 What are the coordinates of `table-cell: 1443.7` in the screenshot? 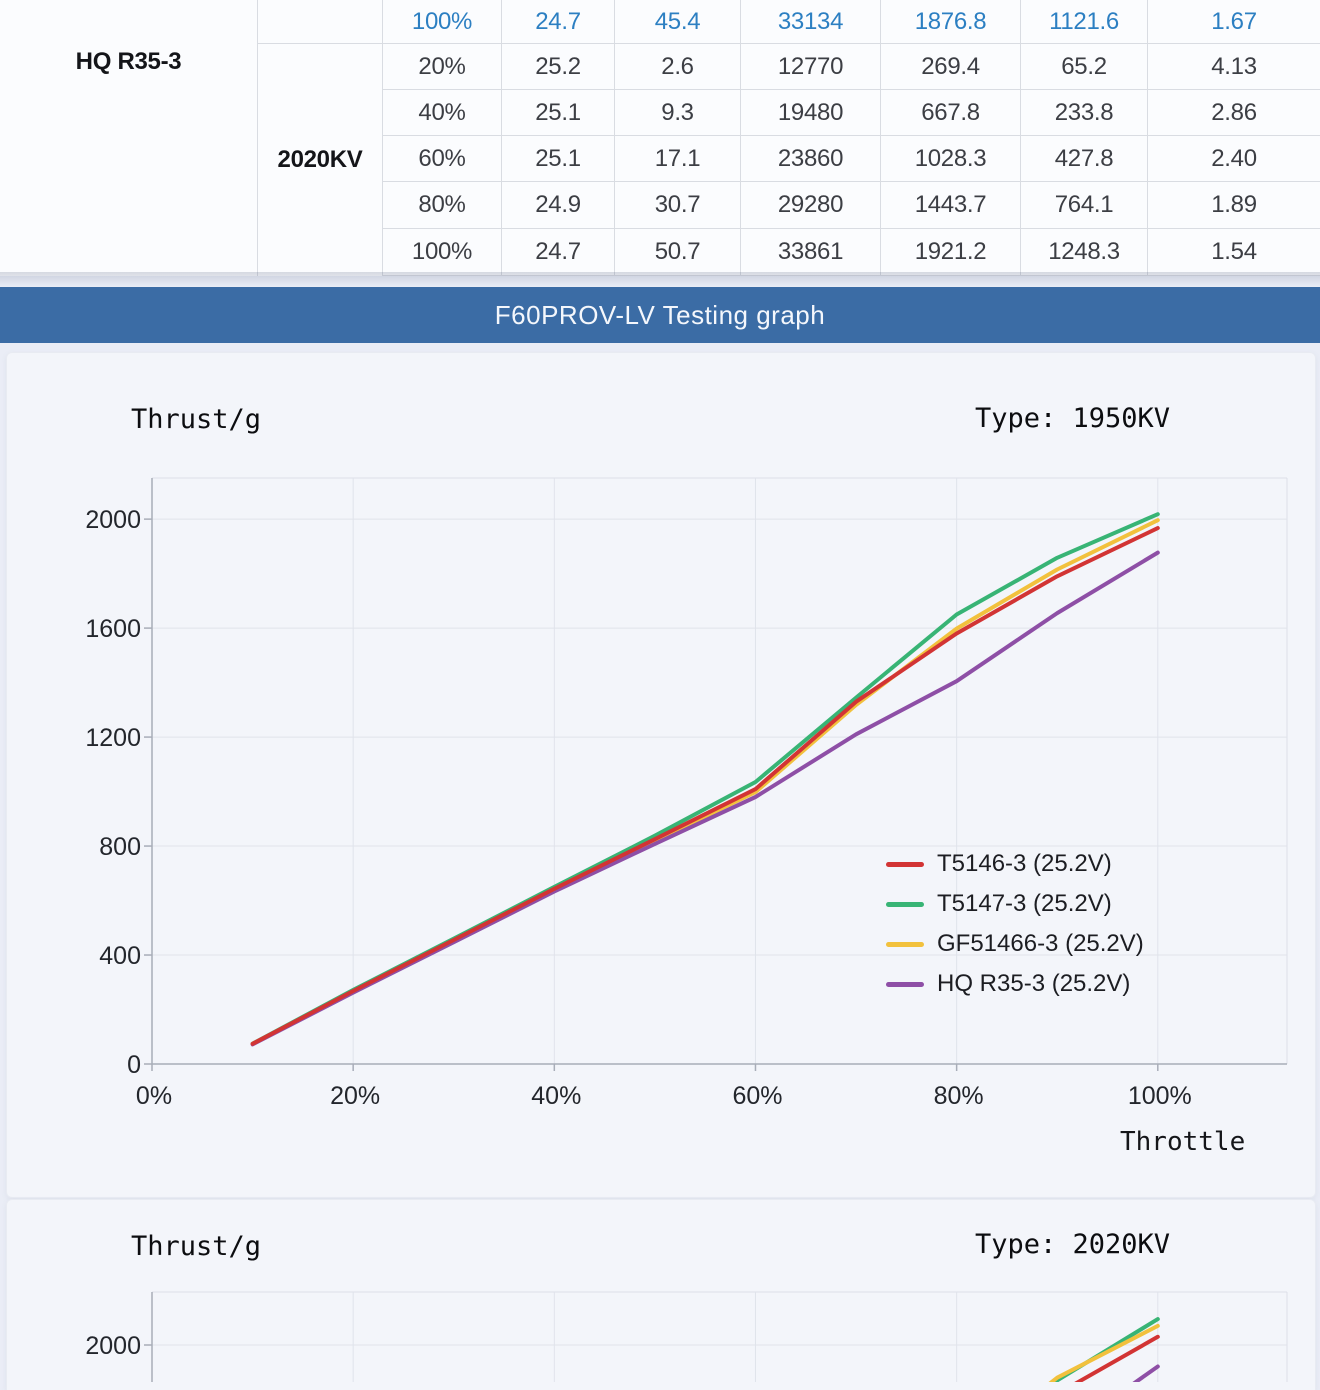 It's located at (951, 205).